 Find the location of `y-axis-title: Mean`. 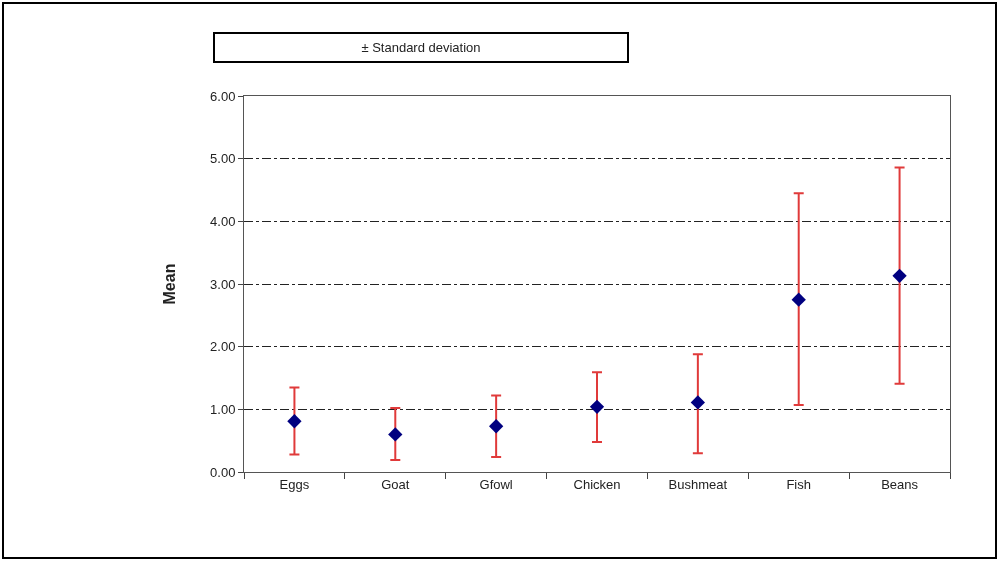

y-axis-title: Mean is located at coordinates (169, 284).